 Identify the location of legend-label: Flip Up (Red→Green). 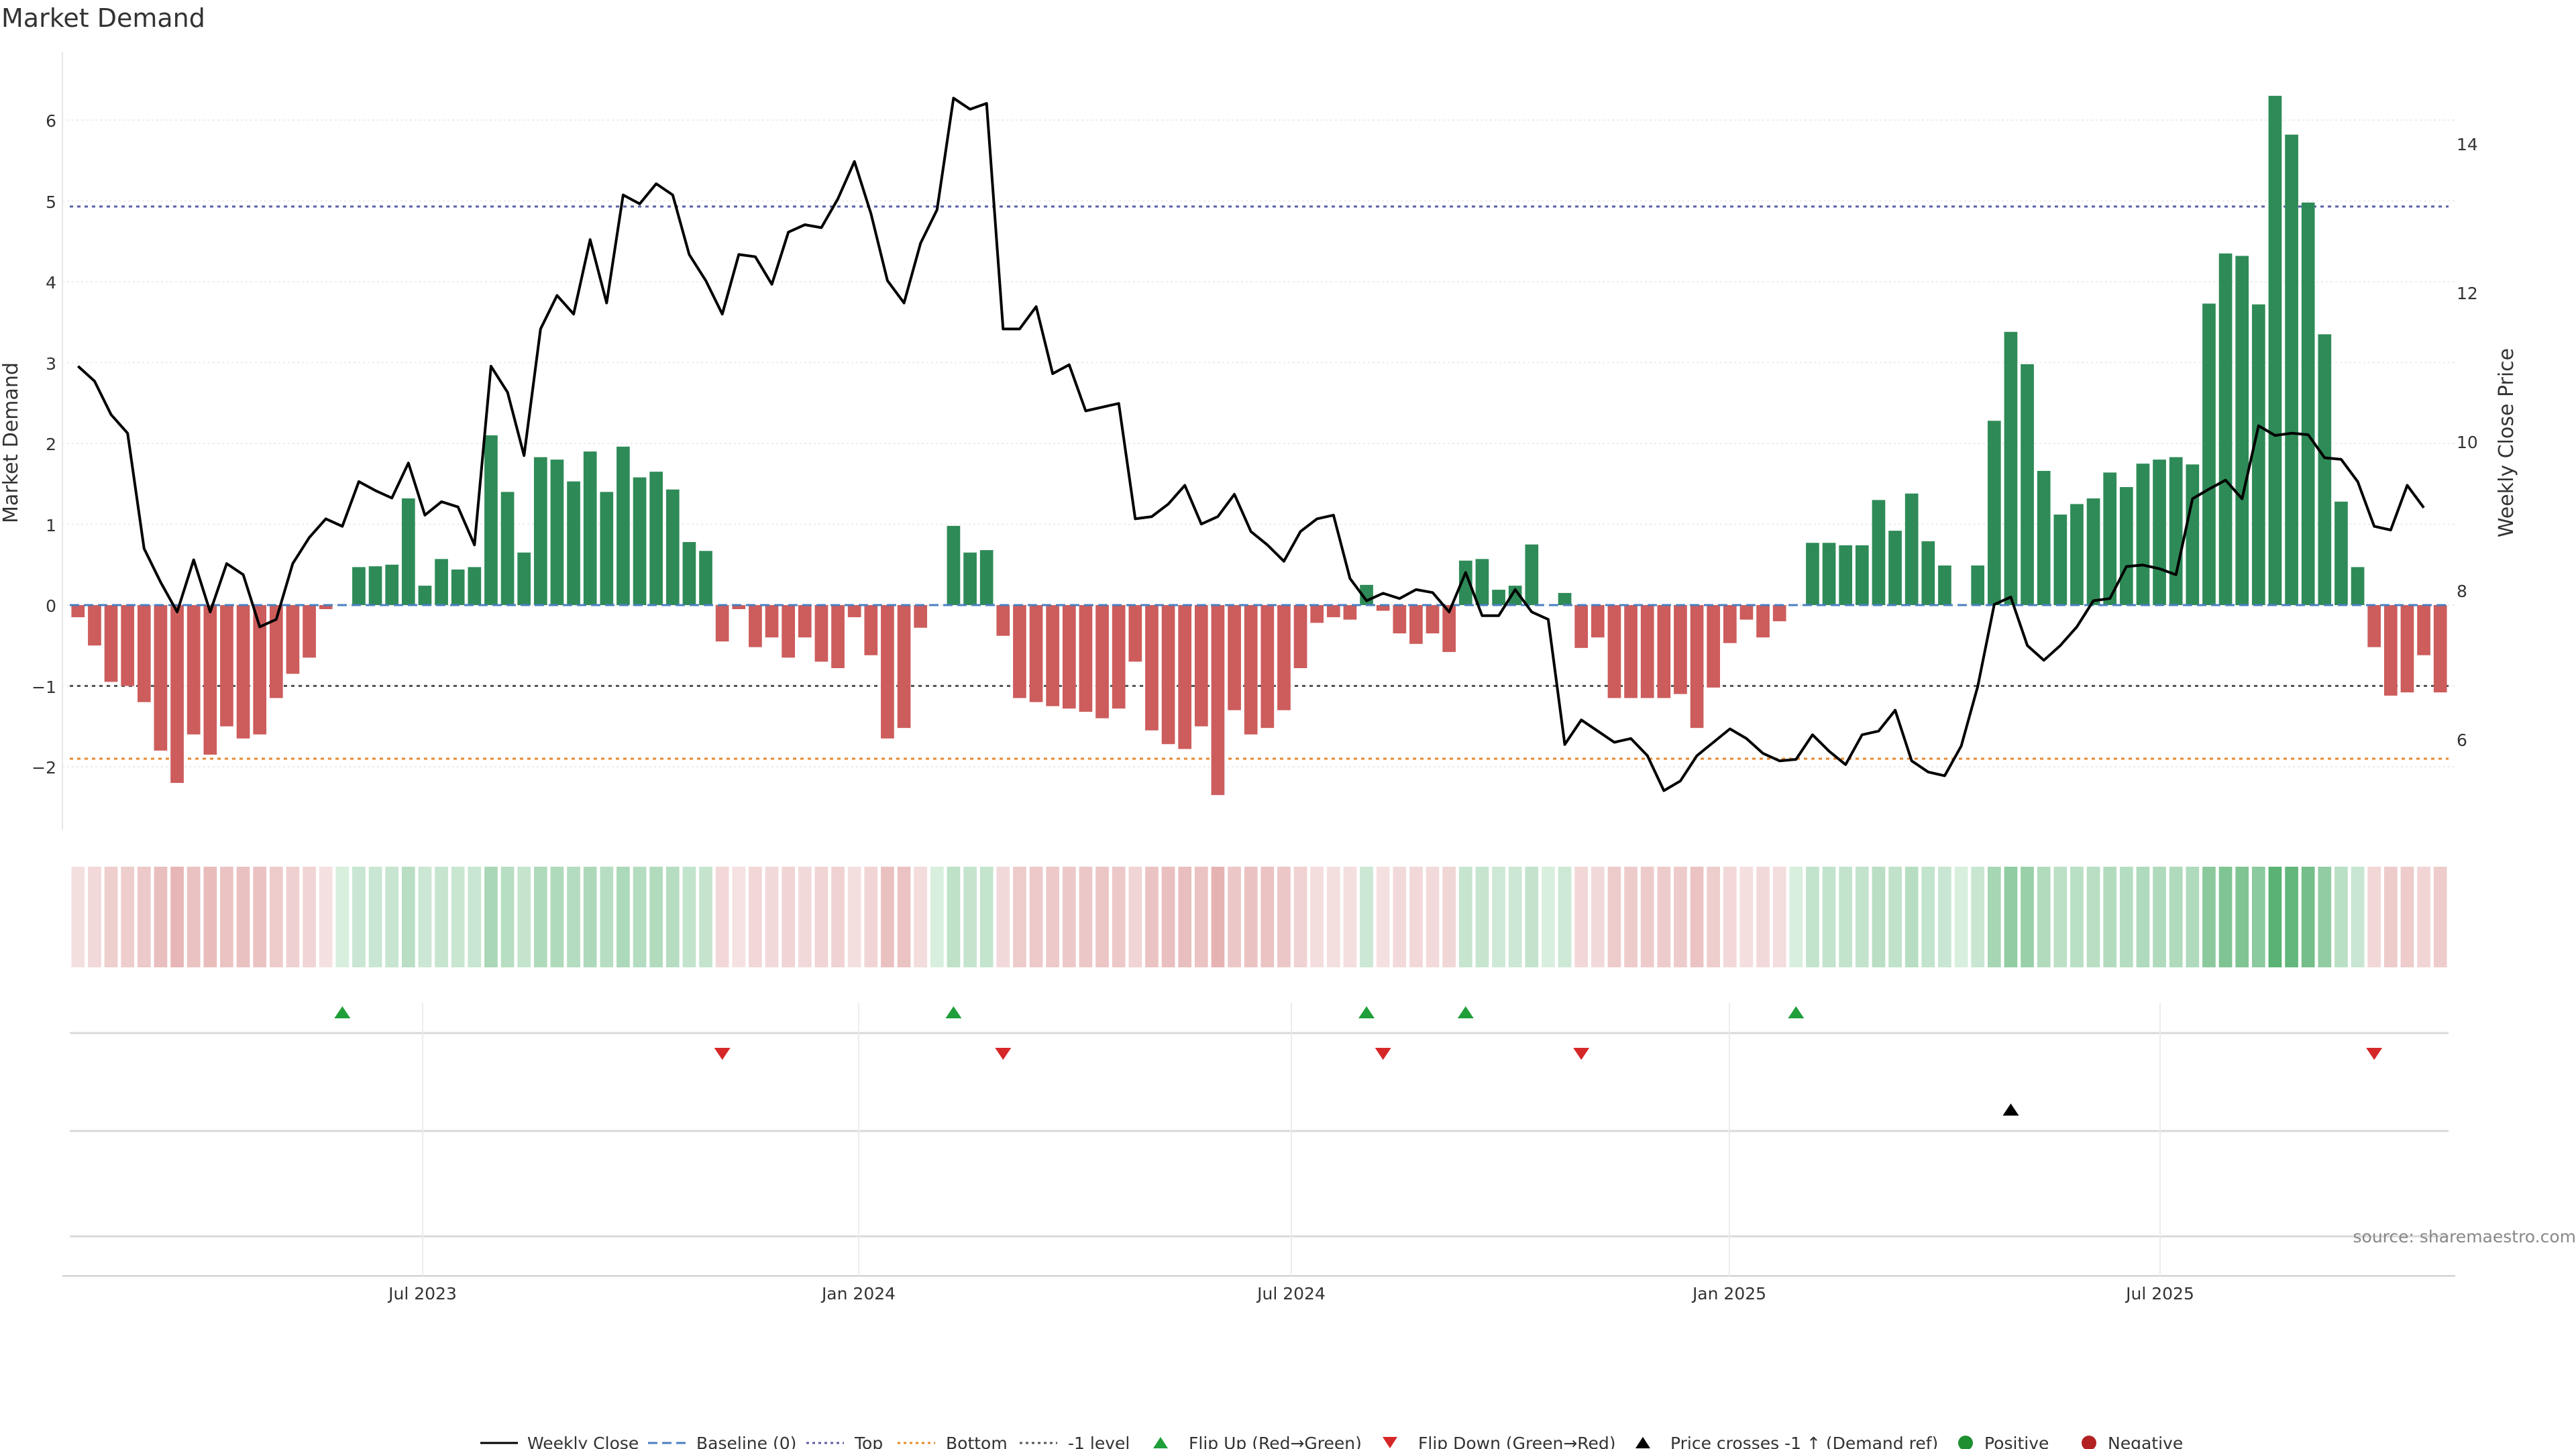
(1275, 1441).